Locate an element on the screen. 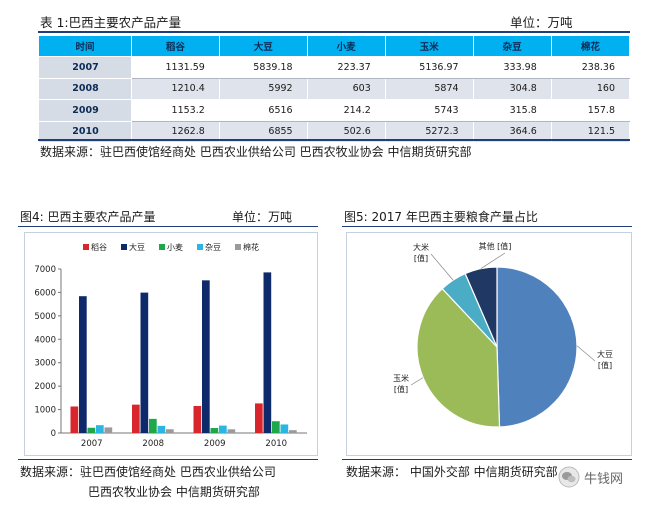  table-cell: 6516 is located at coordinates (263, 110).